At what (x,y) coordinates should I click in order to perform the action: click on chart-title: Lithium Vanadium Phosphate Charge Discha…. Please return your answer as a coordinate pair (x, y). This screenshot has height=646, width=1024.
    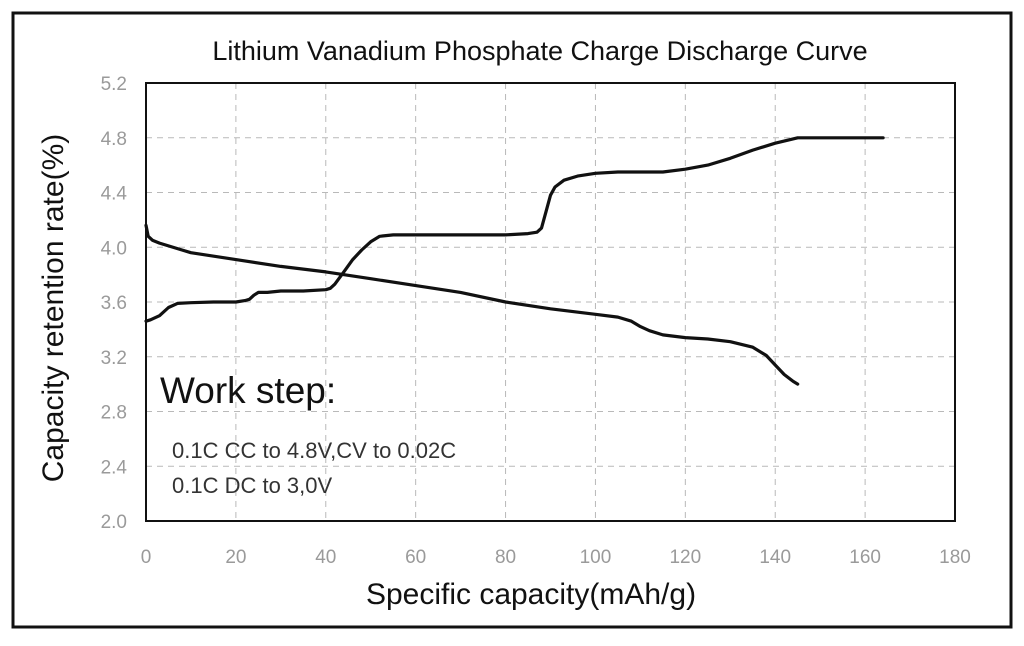
    Looking at the image, I should click on (539, 51).